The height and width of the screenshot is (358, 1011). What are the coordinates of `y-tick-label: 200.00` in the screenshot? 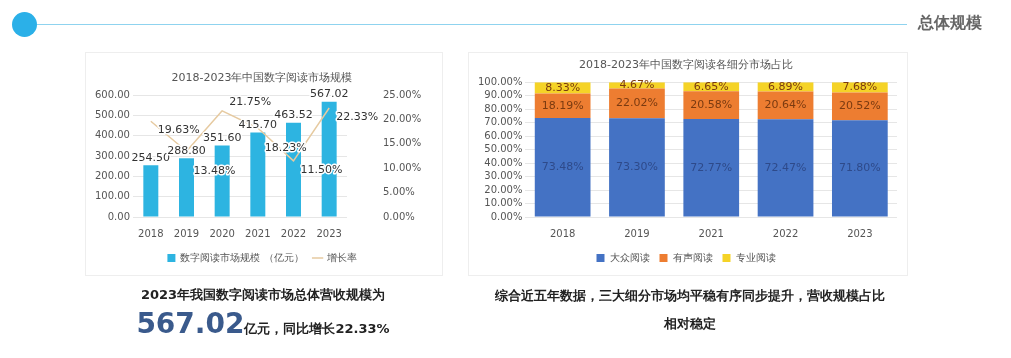 It's located at (112, 175).